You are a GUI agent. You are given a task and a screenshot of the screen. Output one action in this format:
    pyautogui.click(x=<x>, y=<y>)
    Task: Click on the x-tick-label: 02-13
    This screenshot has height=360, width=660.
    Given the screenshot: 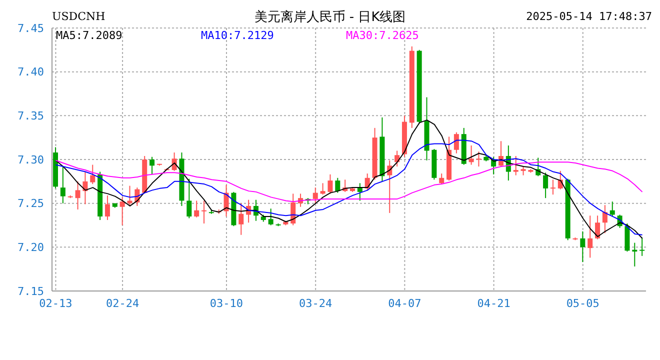 What is the action you would take?
    pyautogui.click(x=55, y=303)
    